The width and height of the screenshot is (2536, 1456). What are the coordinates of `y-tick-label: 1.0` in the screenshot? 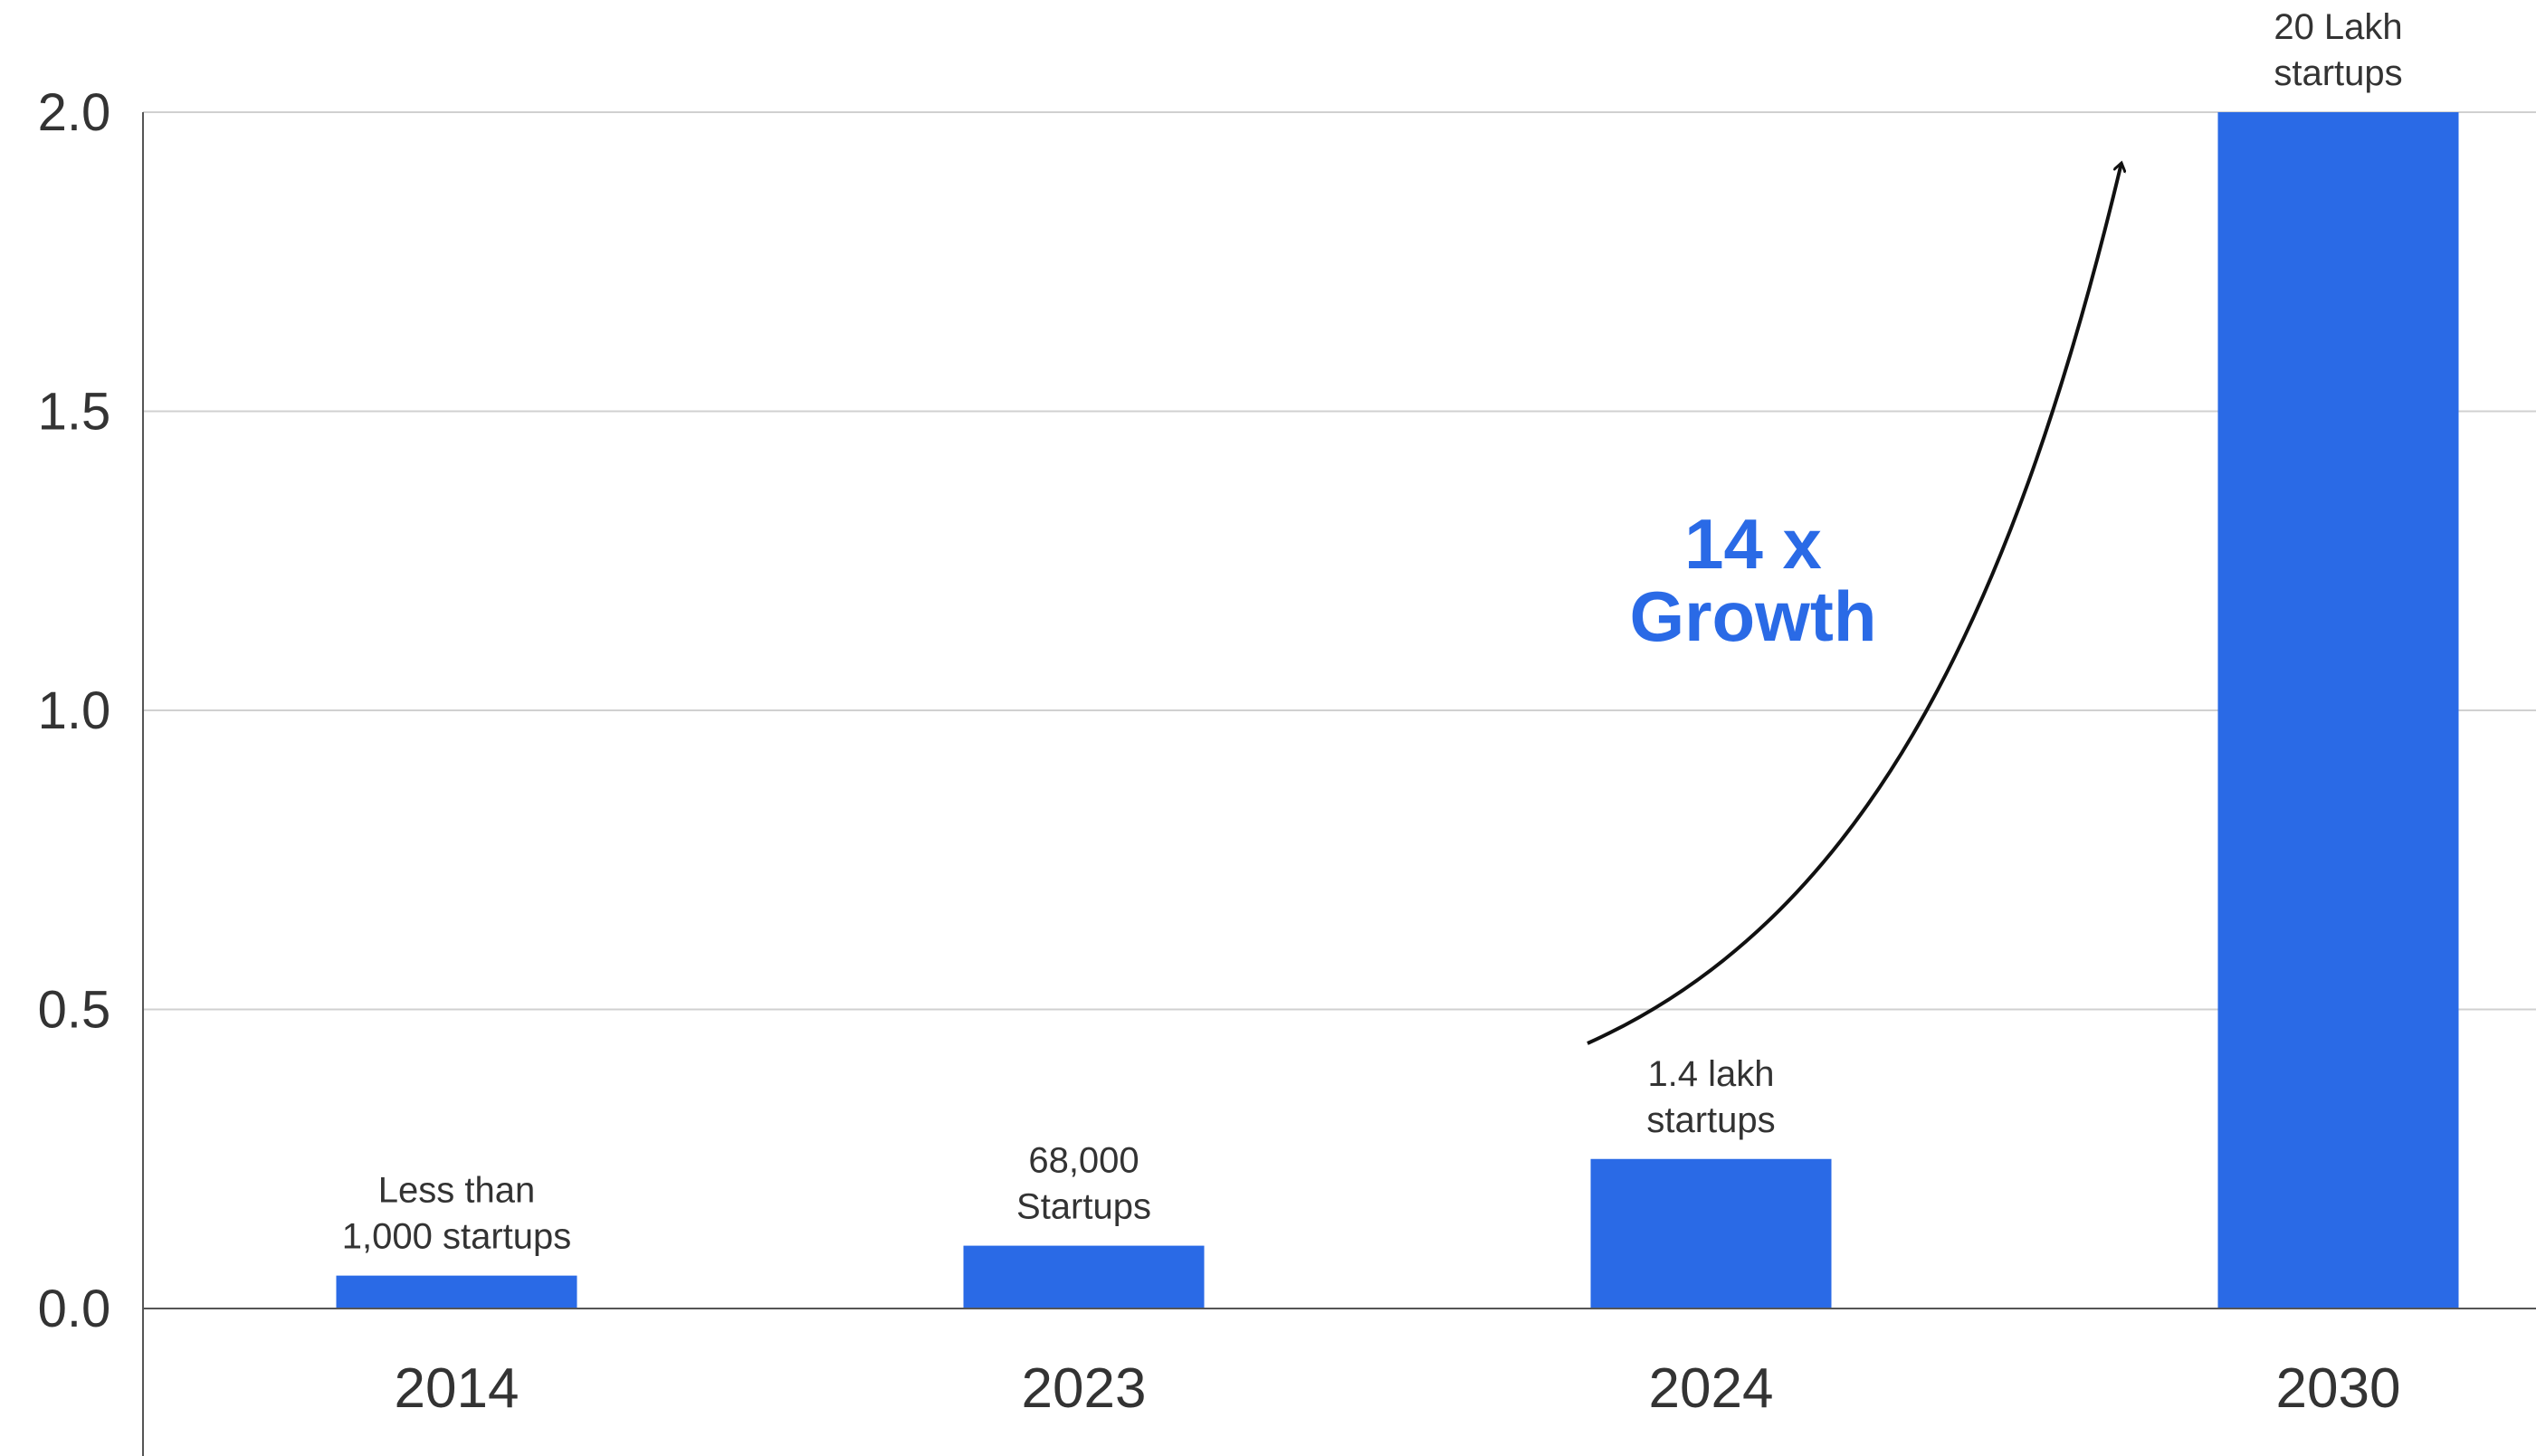 It's located at (74, 711).